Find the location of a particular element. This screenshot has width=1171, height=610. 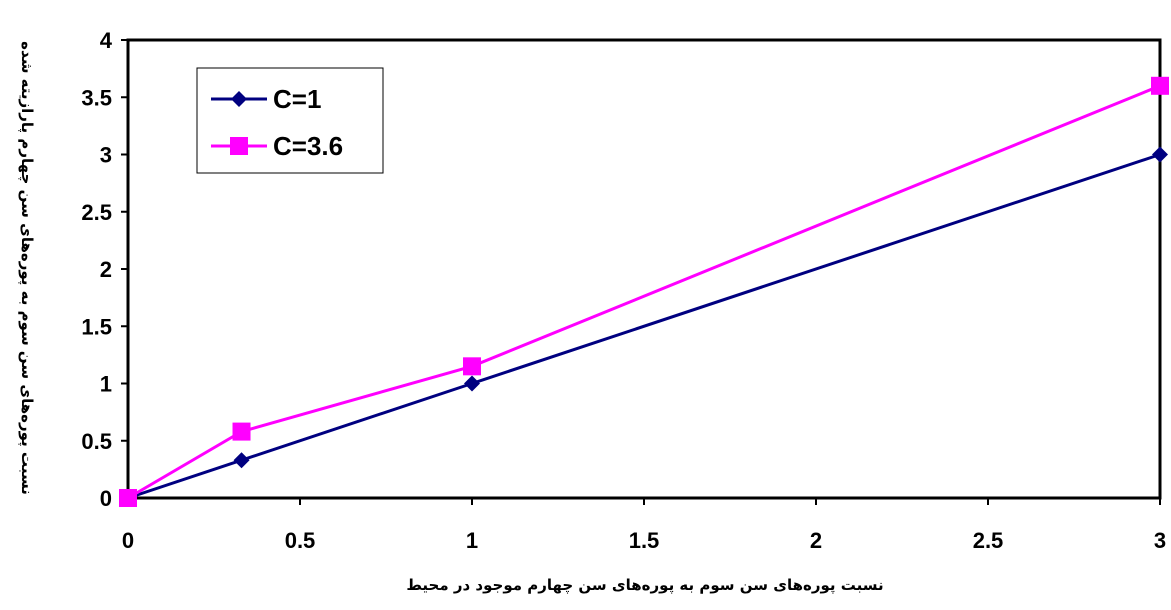

x-tick-label: 0.5 is located at coordinates (300, 540).